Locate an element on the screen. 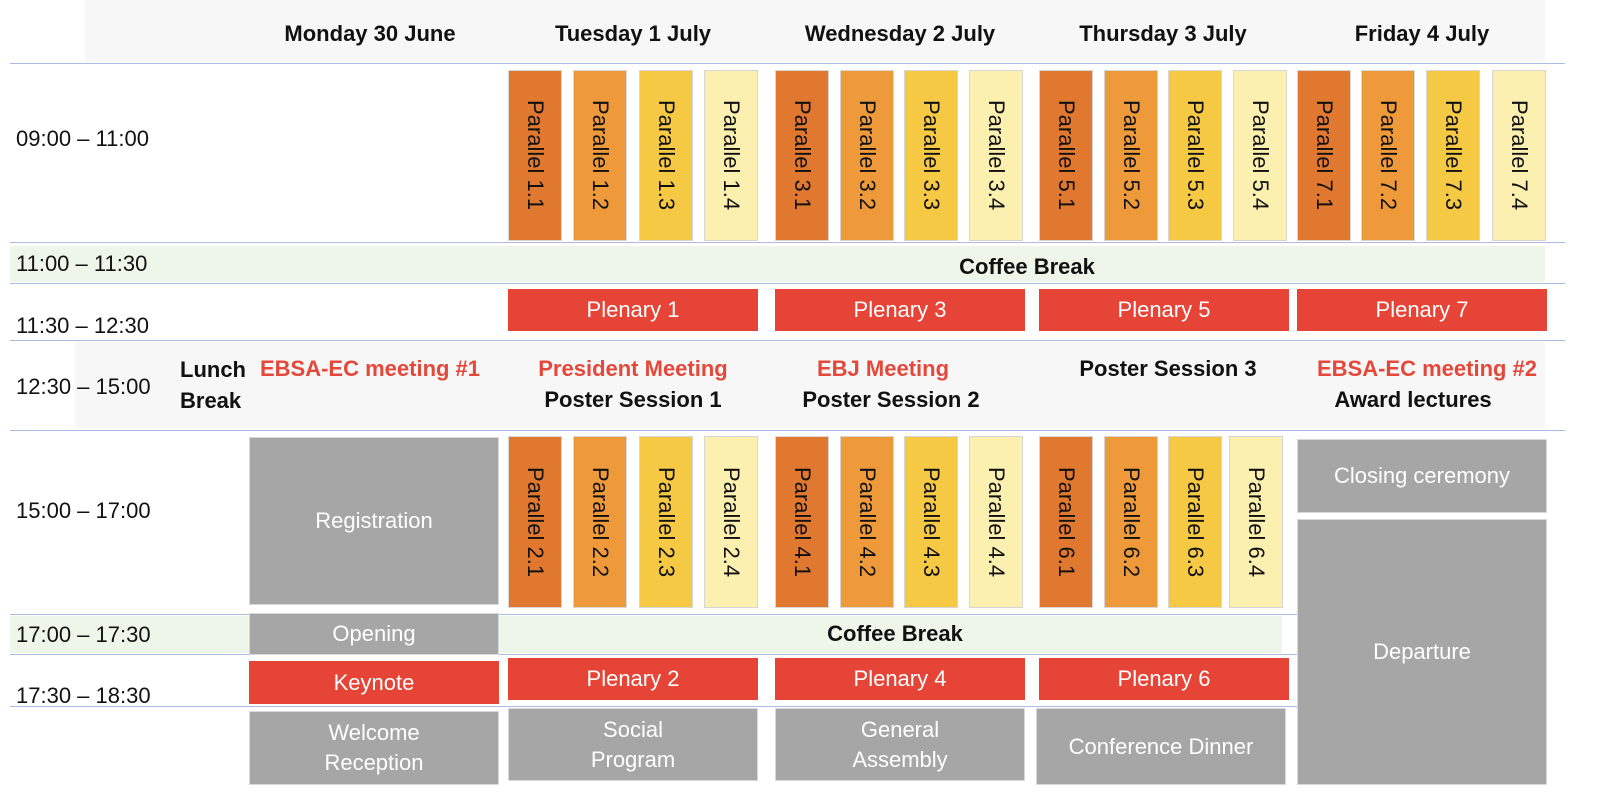  time-slot: 09:00 – 11:00 is located at coordinates (82, 138).